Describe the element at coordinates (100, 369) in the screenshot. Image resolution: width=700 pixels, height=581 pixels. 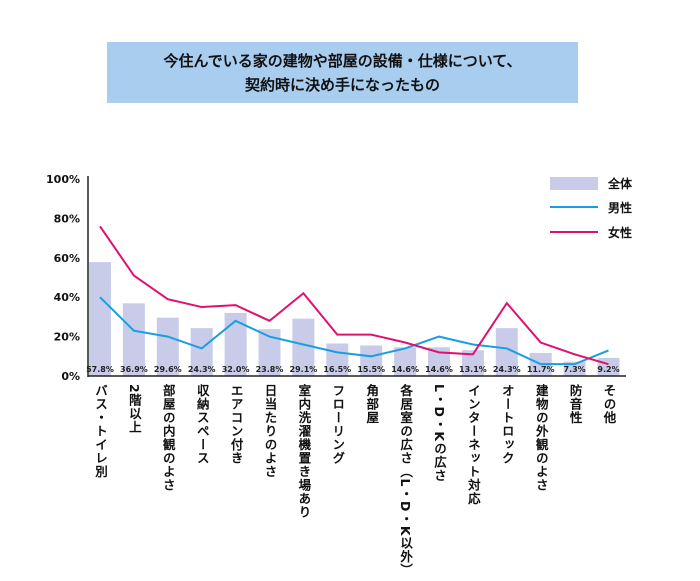
I see `data-label: 57.8%` at that location.